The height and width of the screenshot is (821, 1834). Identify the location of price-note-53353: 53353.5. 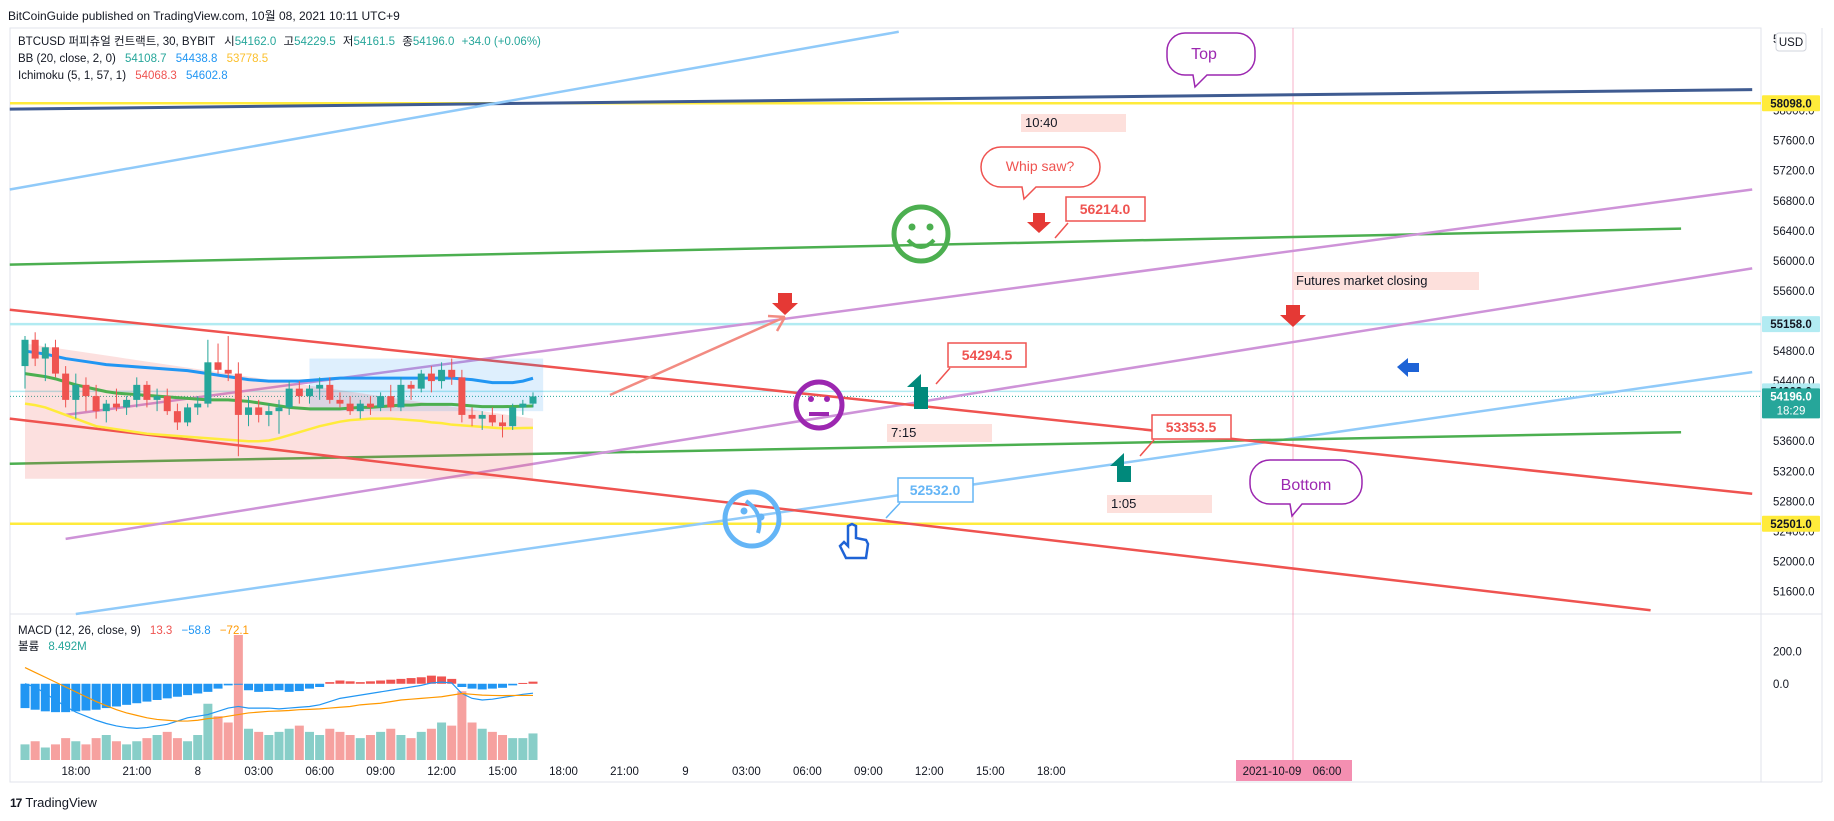
(1185, 435).